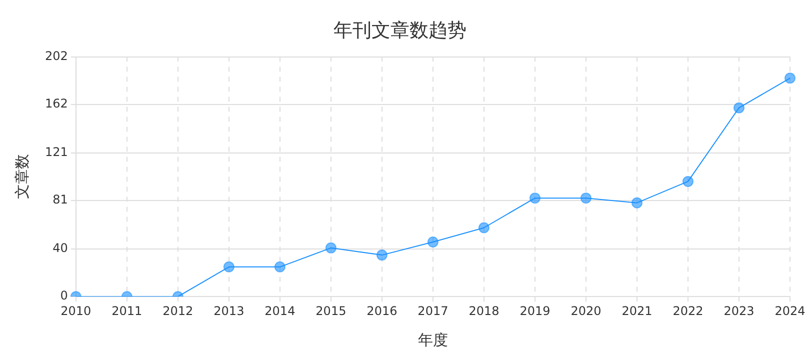 This screenshot has height=360, width=810. Describe the element at coordinates (56, 55) in the screenshot. I see `y-tick-label: 202` at that location.